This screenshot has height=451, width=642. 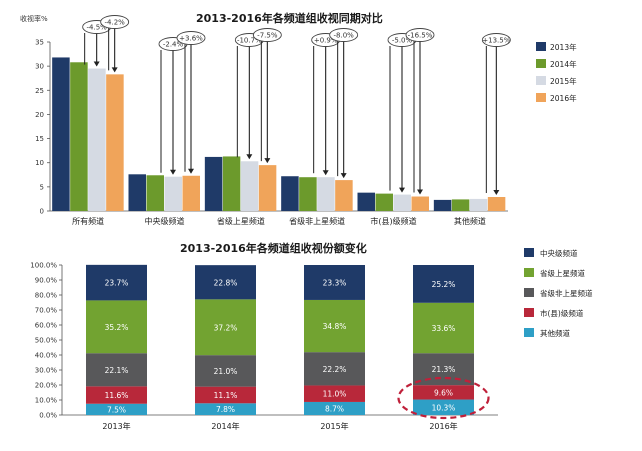 What do you see at coordinates (165, 221) in the screenshot?
I see `x-category-label: 中央级频道` at bounding box center [165, 221].